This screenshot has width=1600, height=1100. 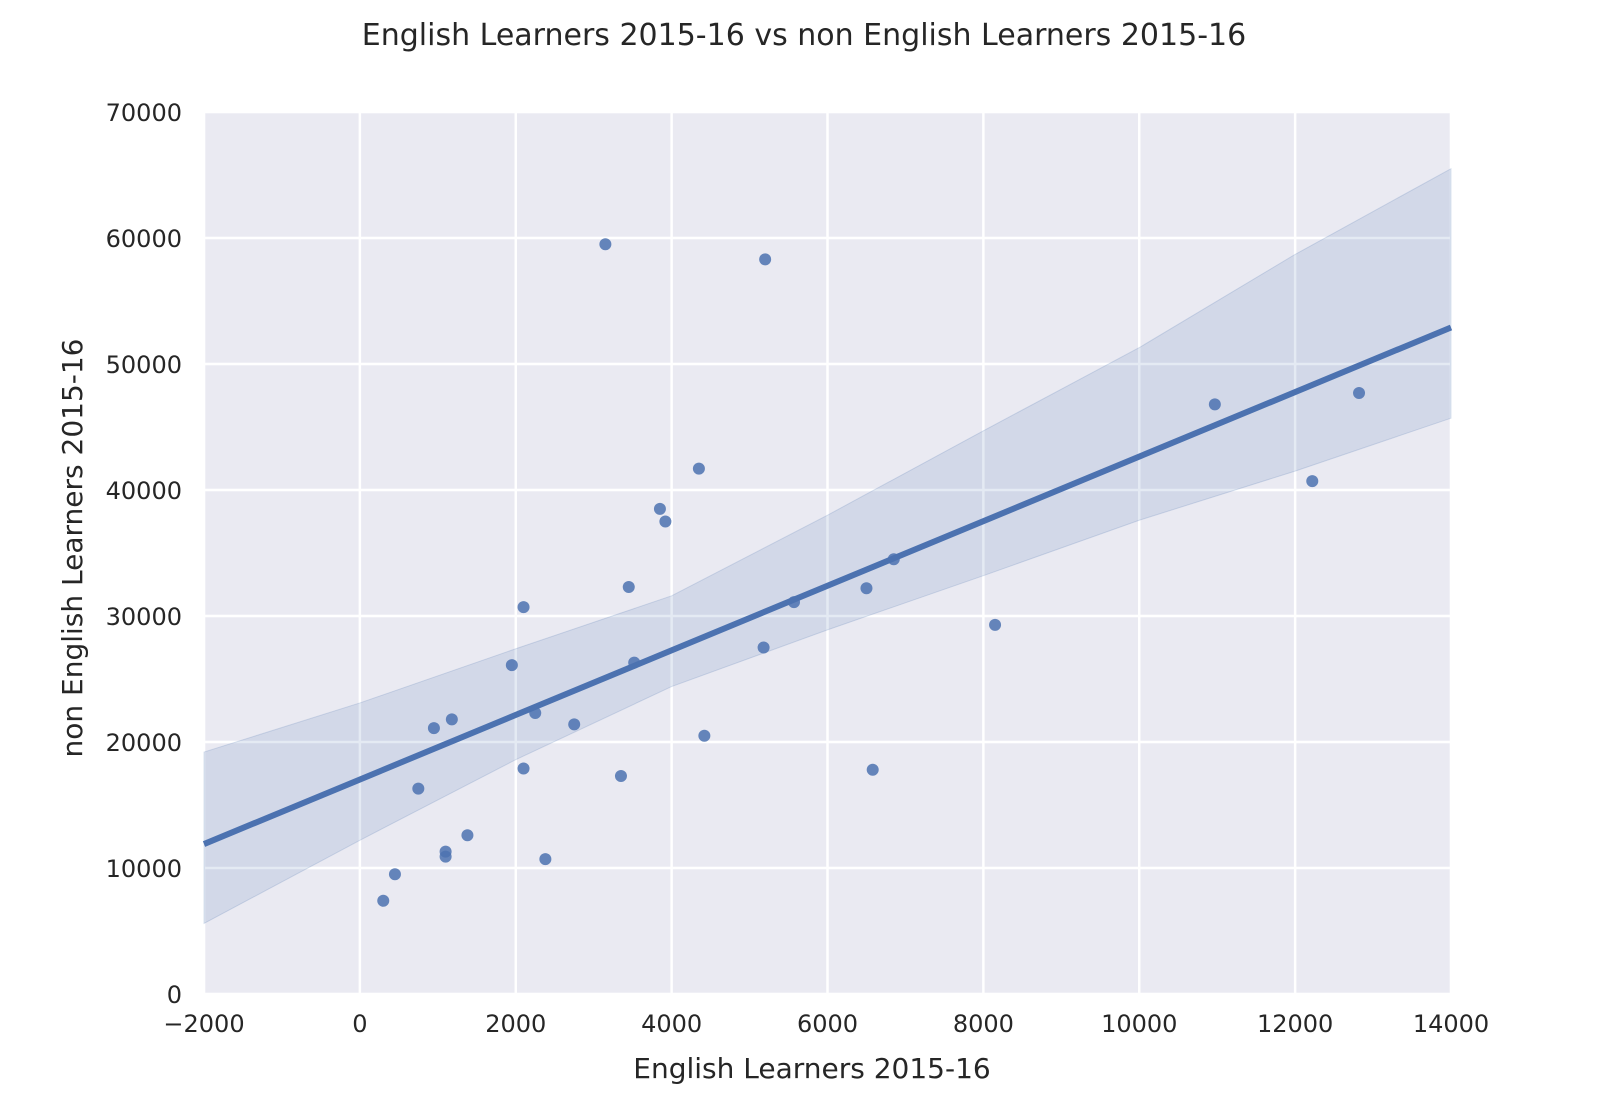 What do you see at coordinates (1139, 1024) in the screenshot?
I see `x-tick-label: 10000` at bounding box center [1139, 1024].